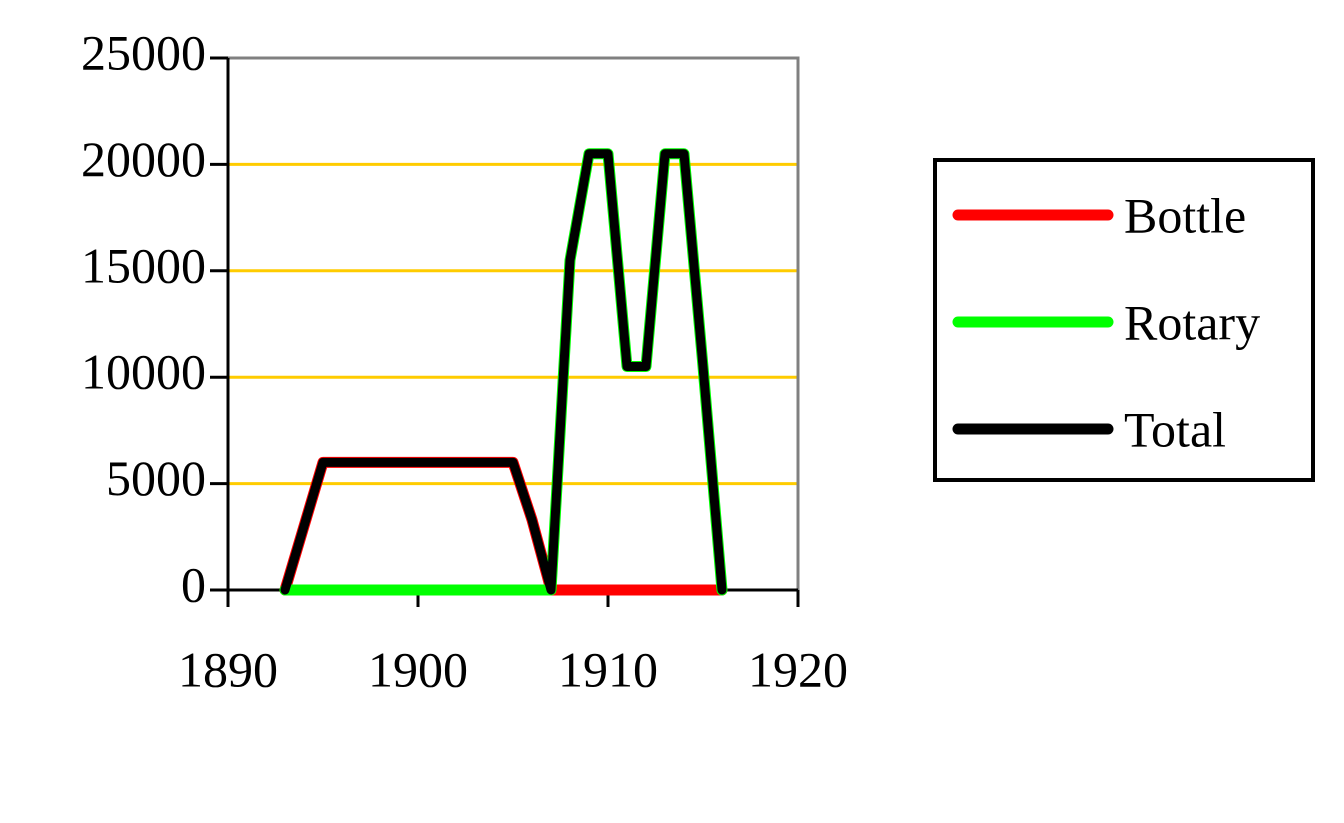 This screenshot has width=1344, height=823. What do you see at coordinates (1175, 429) in the screenshot?
I see `legend-label: Total` at bounding box center [1175, 429].